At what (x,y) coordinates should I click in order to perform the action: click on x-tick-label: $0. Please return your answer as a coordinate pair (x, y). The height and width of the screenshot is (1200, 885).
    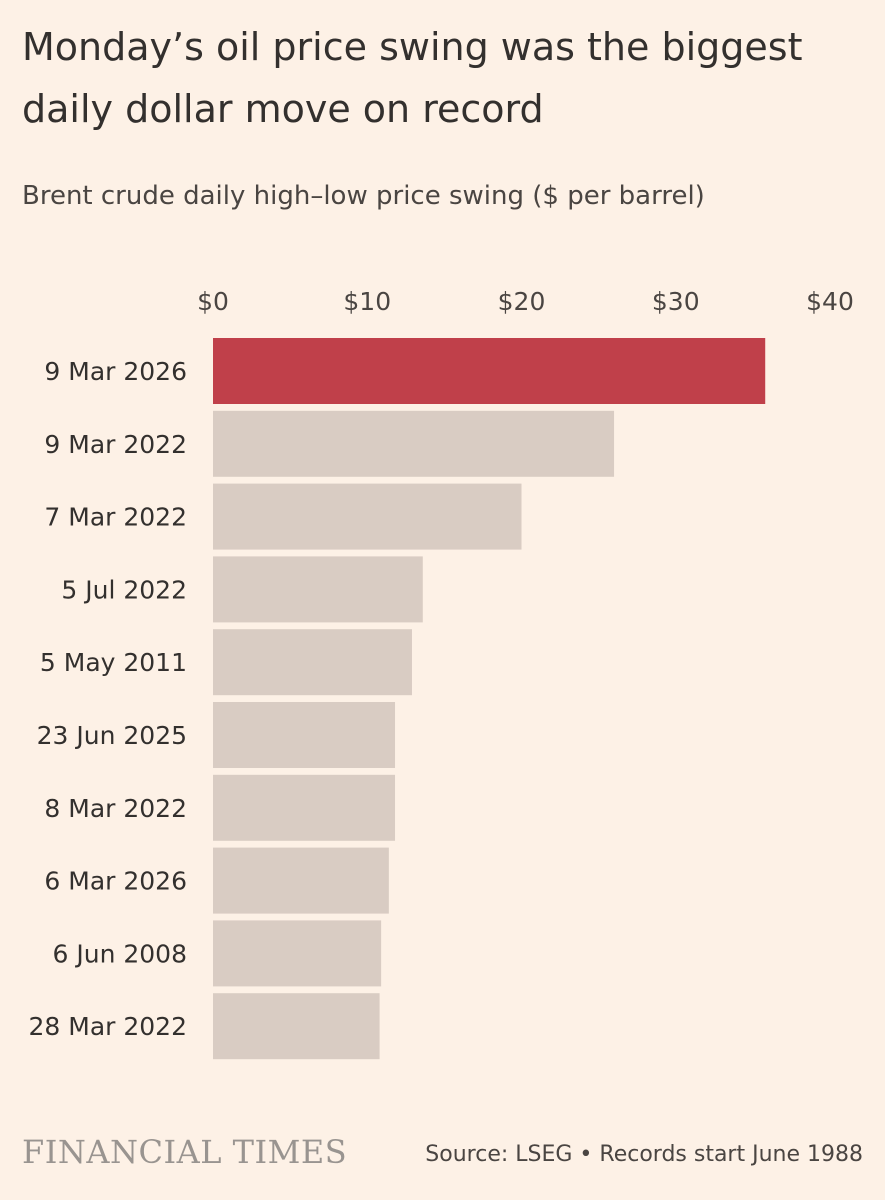
    Looking at the image, I should click on (213, 301).